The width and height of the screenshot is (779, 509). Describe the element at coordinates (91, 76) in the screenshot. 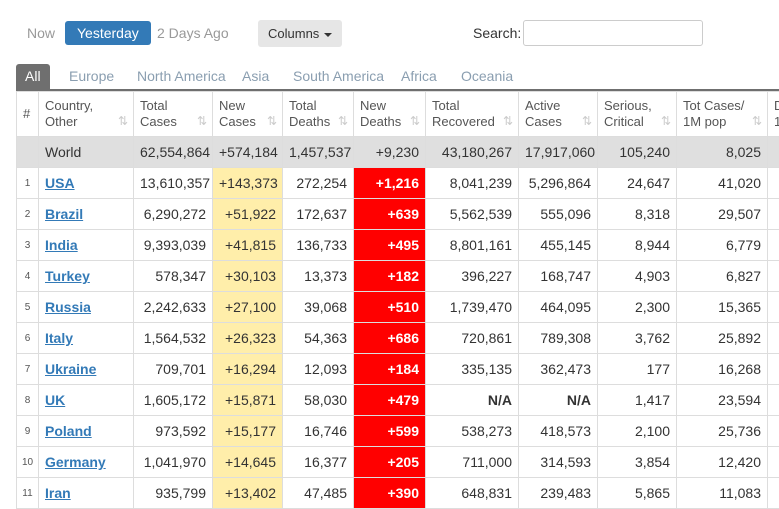

I see `region-tab: Europe` at that location.